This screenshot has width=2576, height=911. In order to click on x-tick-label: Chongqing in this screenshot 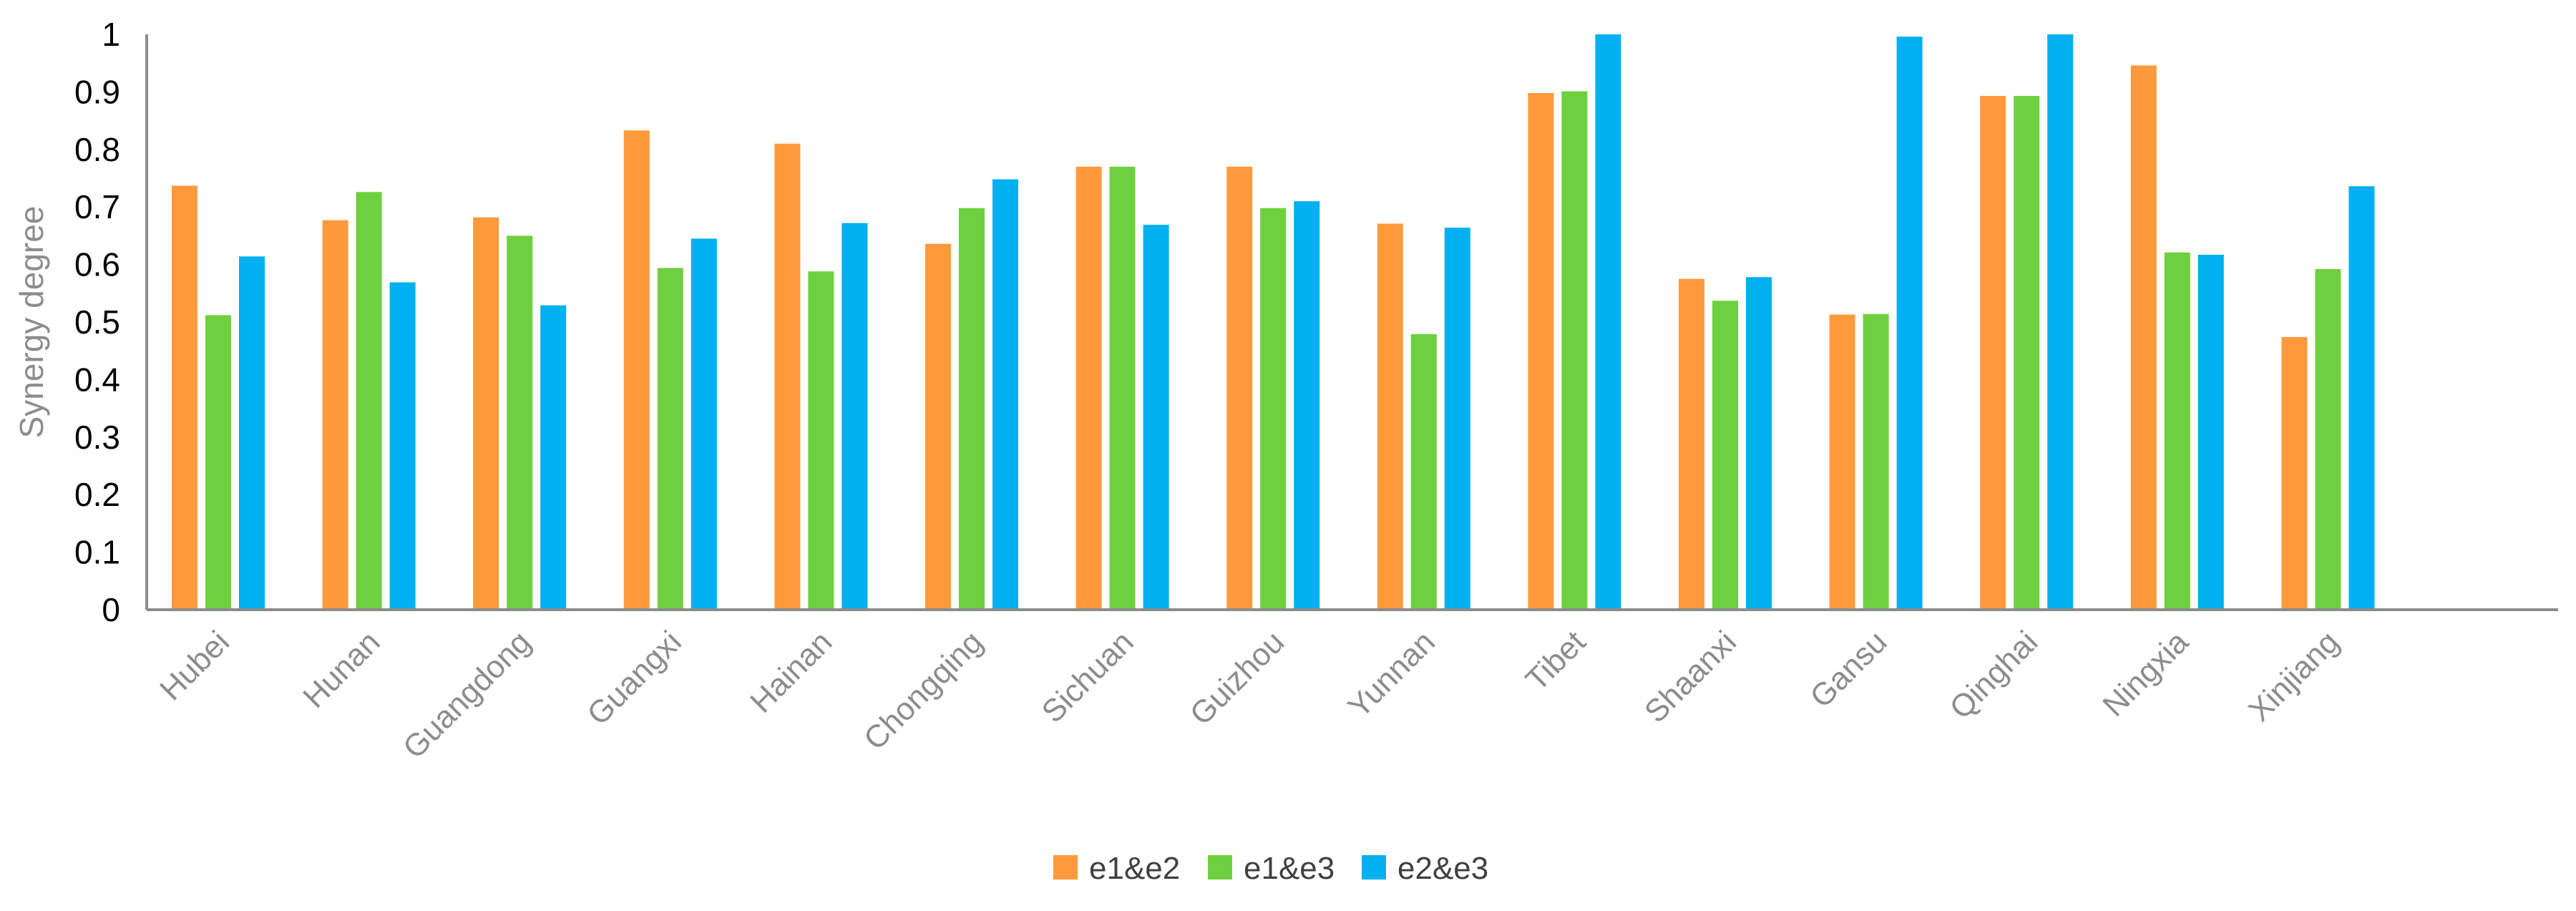, I will do `click(923, 690)`.